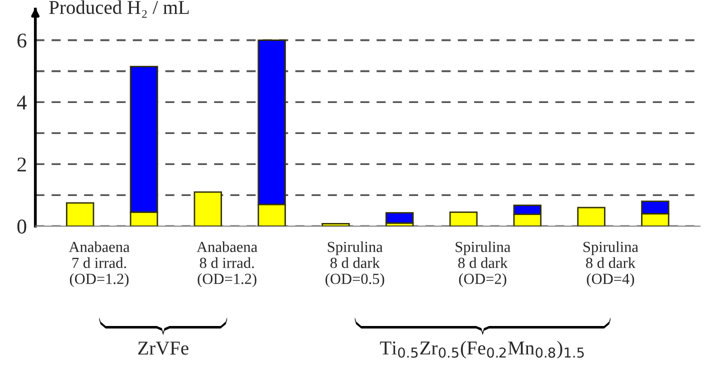 The image size is (707, 382). What do you see at coordinates (21, 41) in the screenshot?
I see `y-tick-label: 6` at bounding box center [21, 41].